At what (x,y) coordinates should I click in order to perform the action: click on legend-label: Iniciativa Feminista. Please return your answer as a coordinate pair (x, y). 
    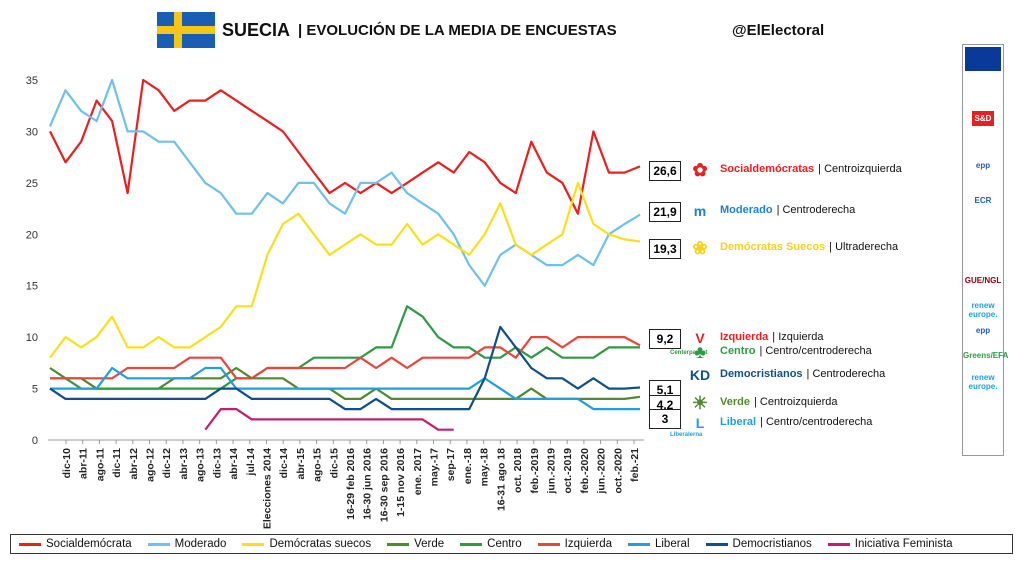
    Looking at the image, I should click on (903, 544).